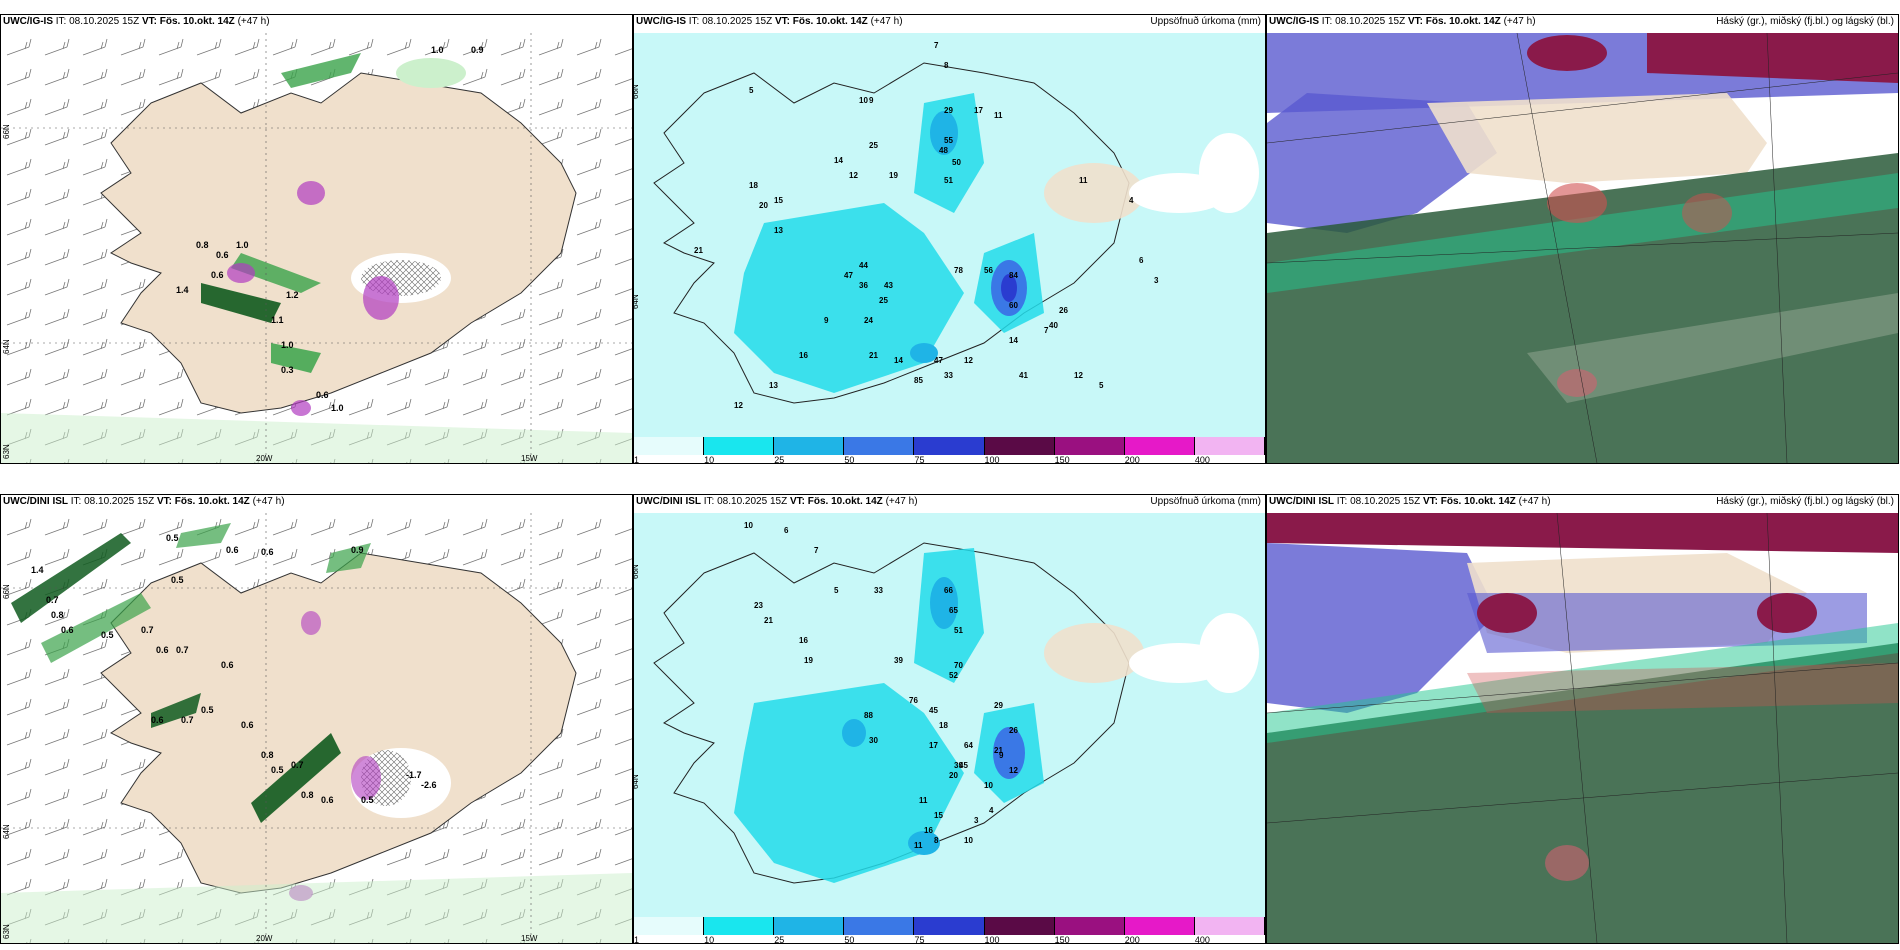 This screenshot has height=950, width=1900. Describe the element at coordinates (948, 140) in the screenshot. I see `value-label: 55` at that location.